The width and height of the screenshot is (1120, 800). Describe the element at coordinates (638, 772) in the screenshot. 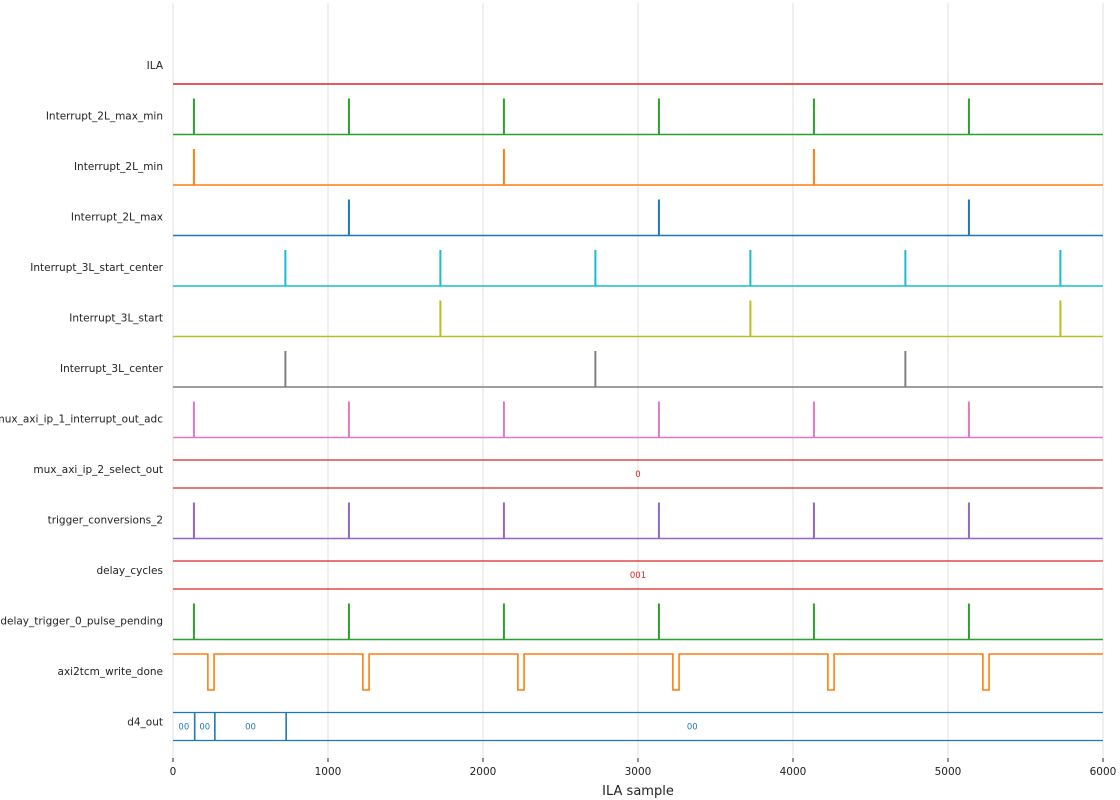

I see `x-tick-label: 3000` at that location.